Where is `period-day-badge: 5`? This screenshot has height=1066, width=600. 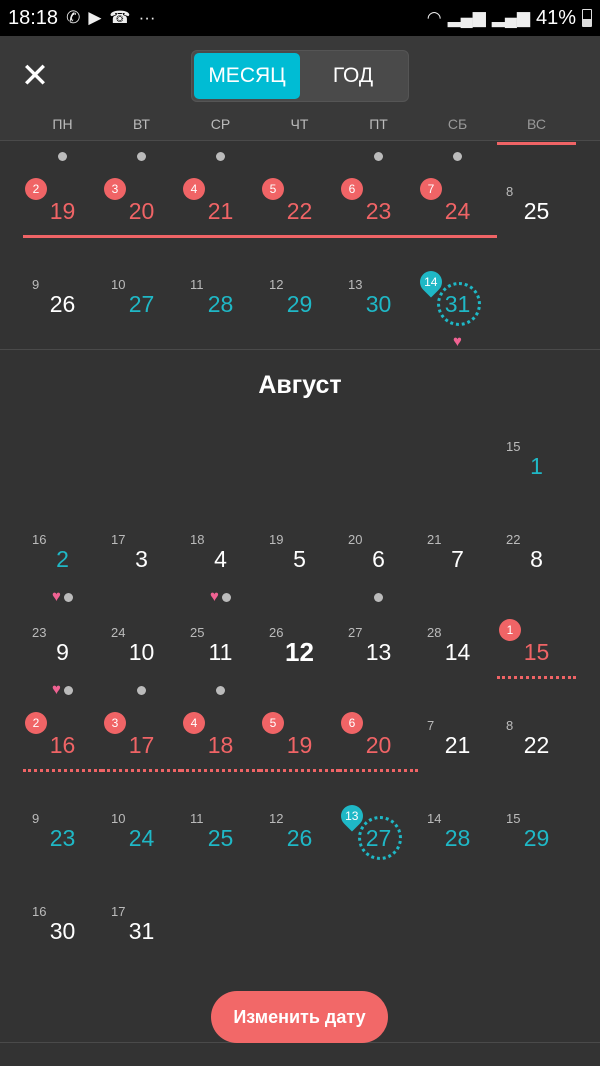
period-day-badge: 5 is located at coordinates (273, 723).